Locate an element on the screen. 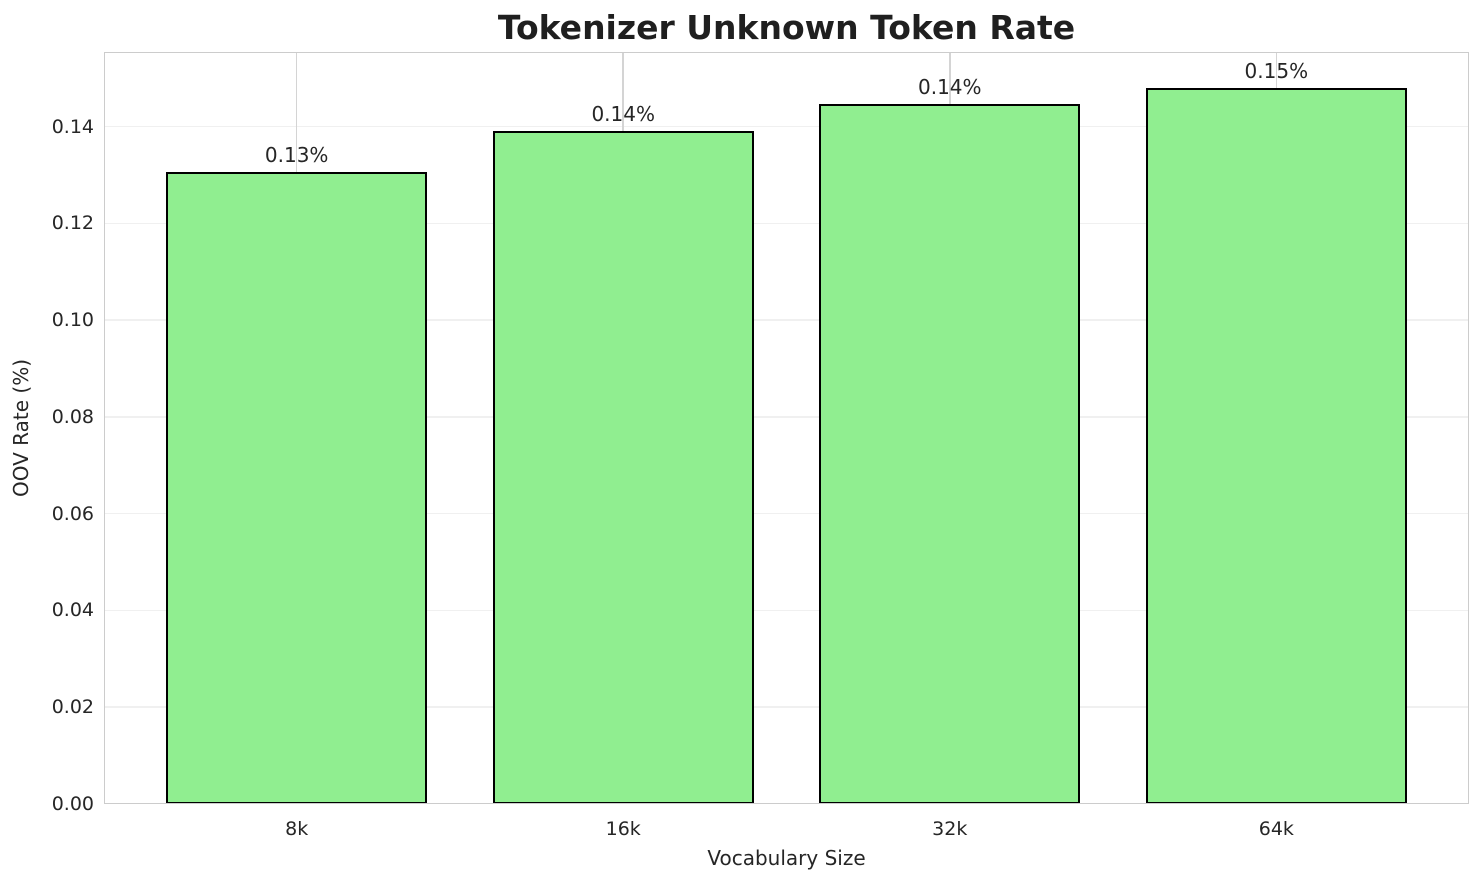 The width and height of the screenshot is (1484, 885). y-tick-label: 0.02 is located at coordinates (72, 707).